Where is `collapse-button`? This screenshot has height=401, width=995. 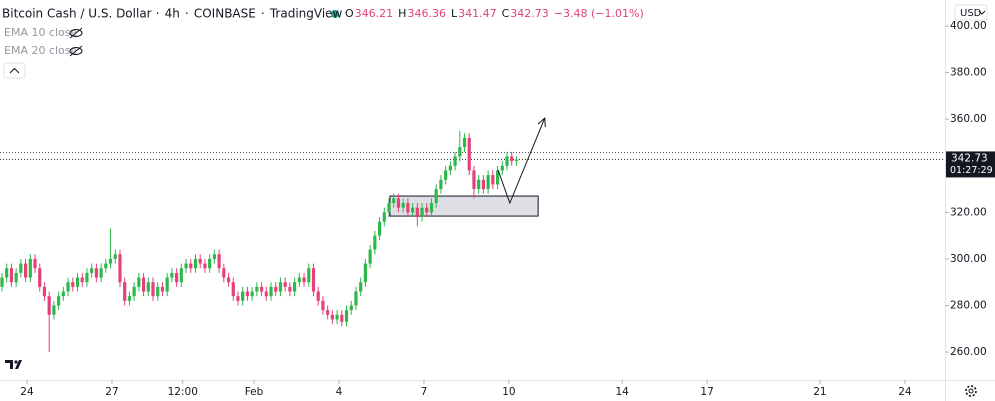
collapse-button is located at coordinates (14, 70).